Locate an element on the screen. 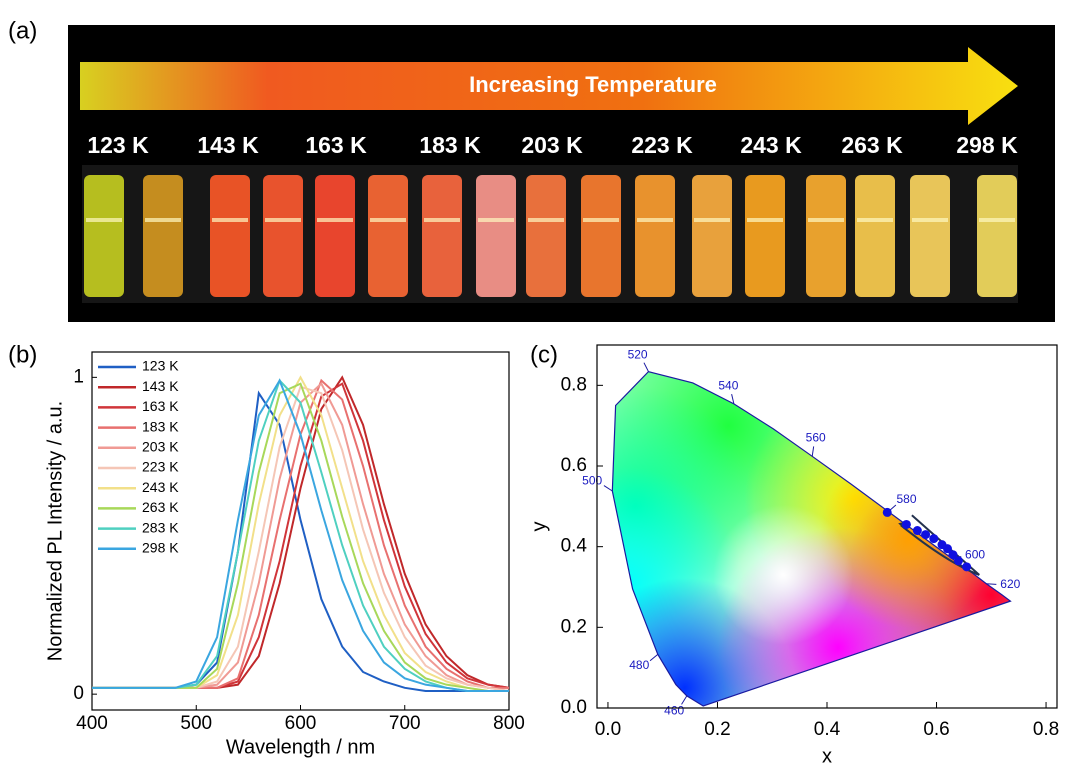  temperature-label: 203 K is located at coordinates (552, 145).